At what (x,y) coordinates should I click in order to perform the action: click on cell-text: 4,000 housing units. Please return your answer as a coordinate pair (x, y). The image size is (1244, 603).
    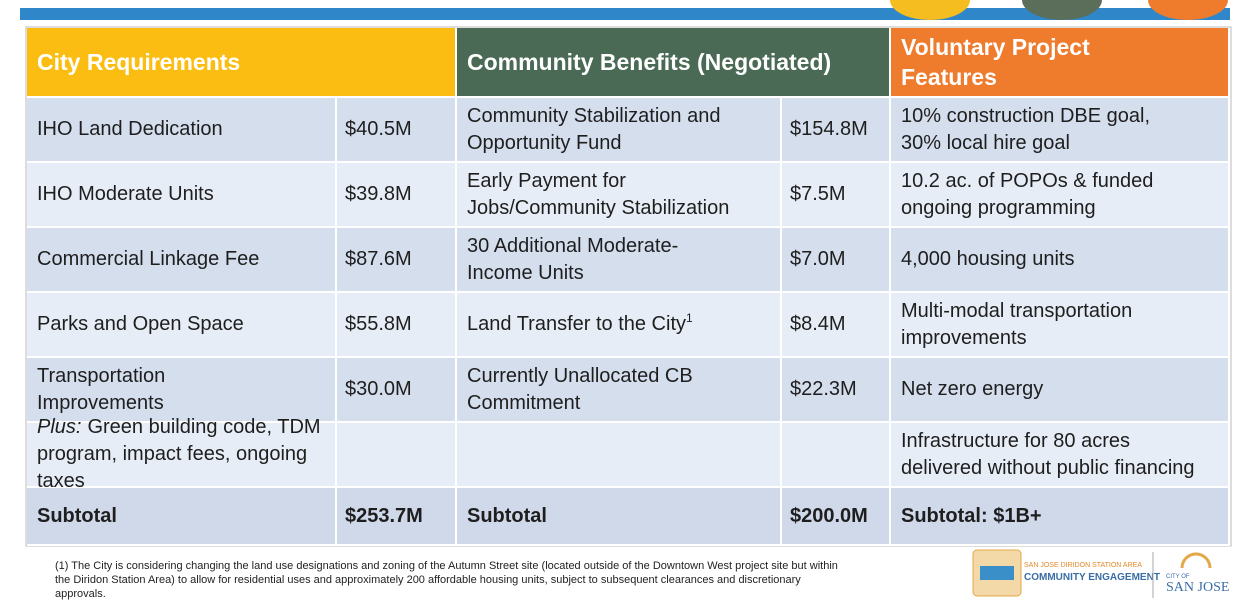
    Looking at the image, I should click on (988, 259).